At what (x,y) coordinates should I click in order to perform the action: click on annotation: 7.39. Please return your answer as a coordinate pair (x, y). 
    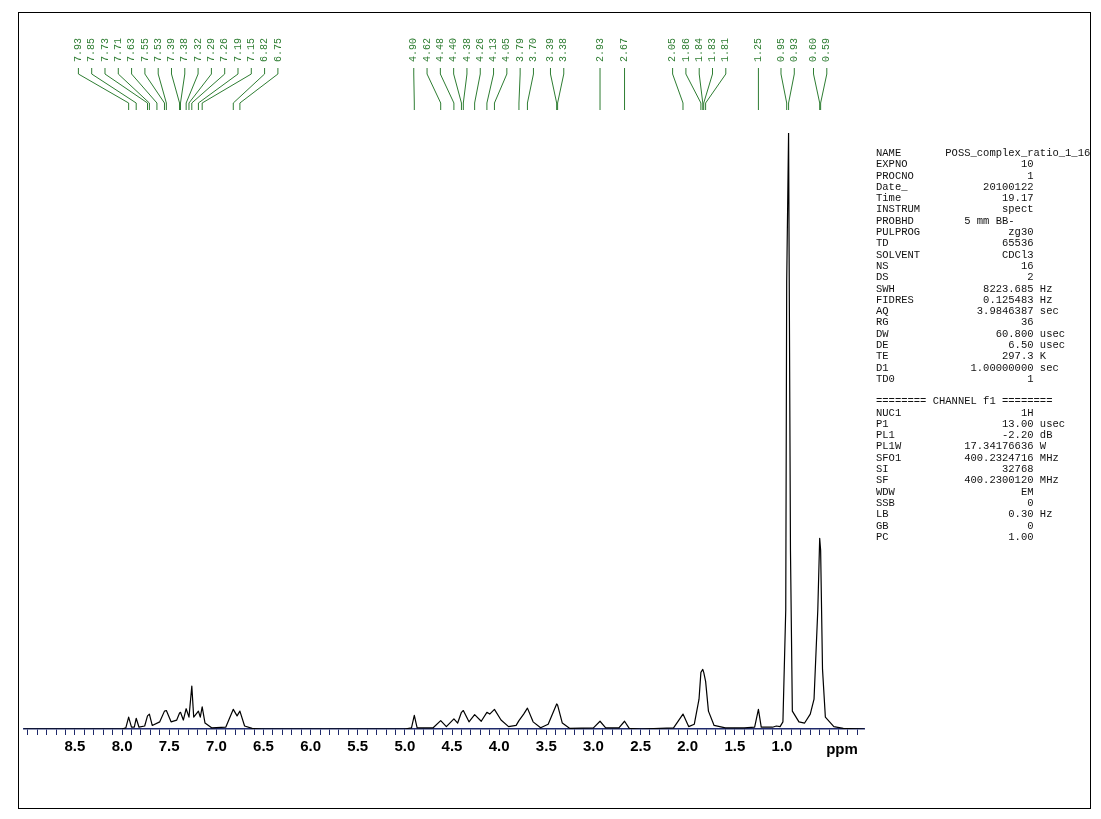
    Looking at the image, I should click on (172, 49).